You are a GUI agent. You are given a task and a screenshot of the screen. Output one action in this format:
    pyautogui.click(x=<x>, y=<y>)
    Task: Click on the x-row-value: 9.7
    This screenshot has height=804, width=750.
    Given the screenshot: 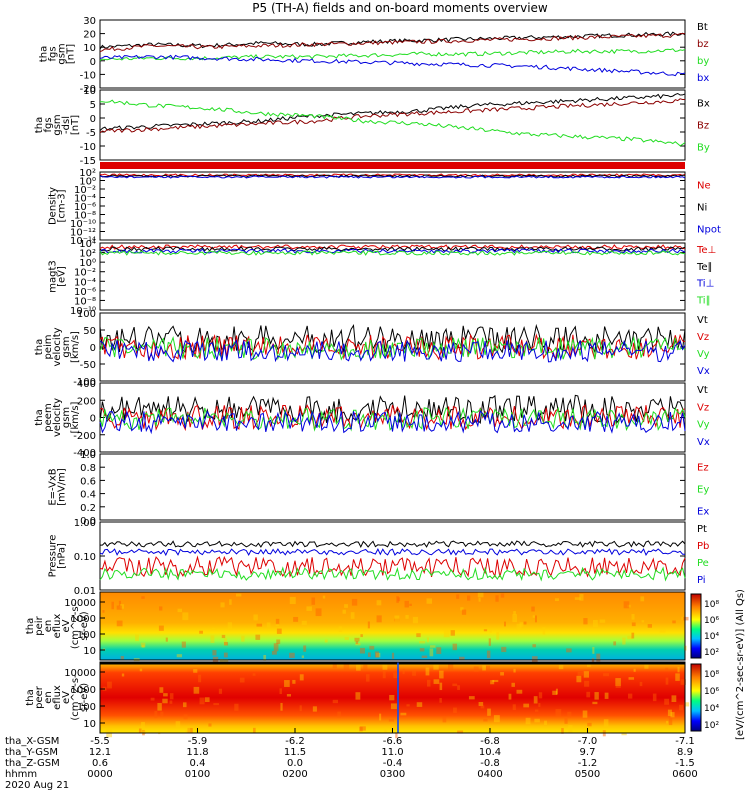 What is the action you would take?
    pyautogui.click(x=588, y=752)
    